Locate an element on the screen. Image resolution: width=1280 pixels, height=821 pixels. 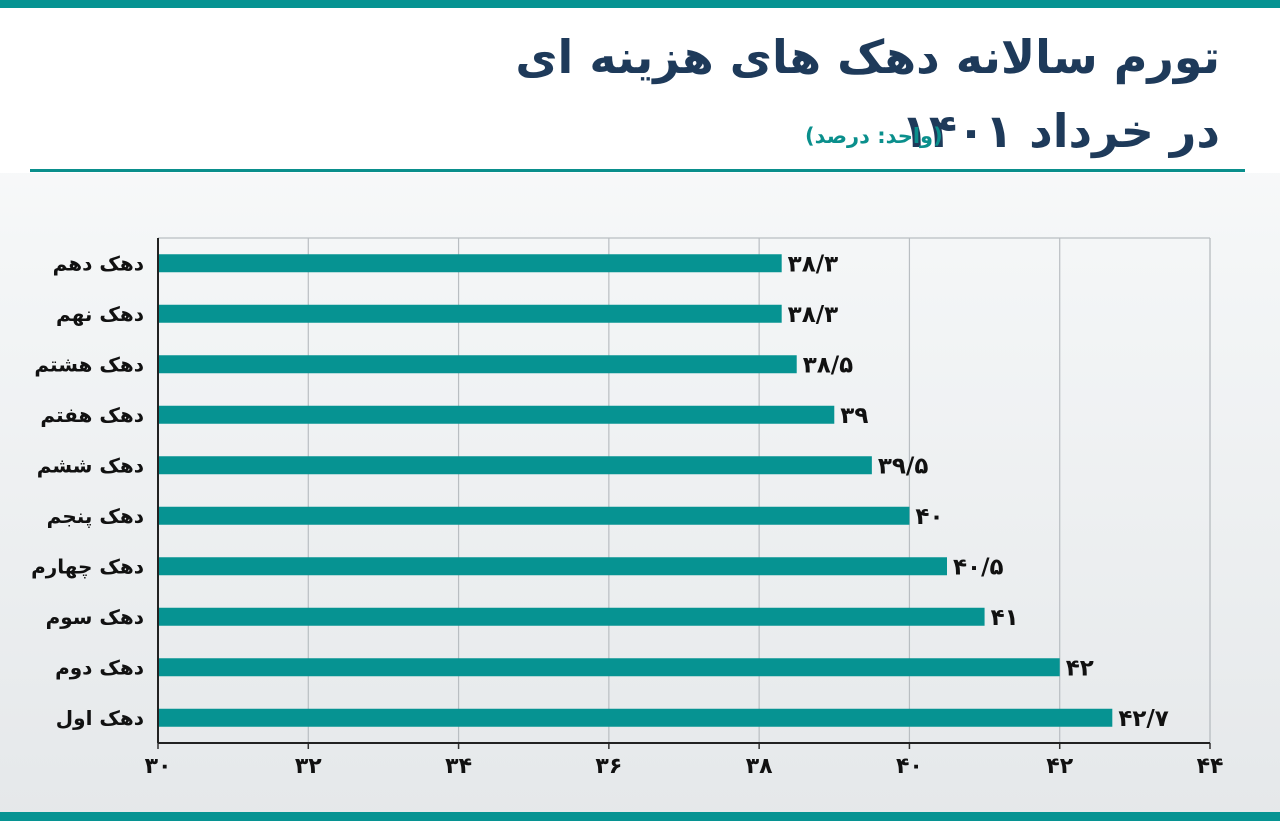
category-label: دهک دوم is located at coordinates (99, 667).